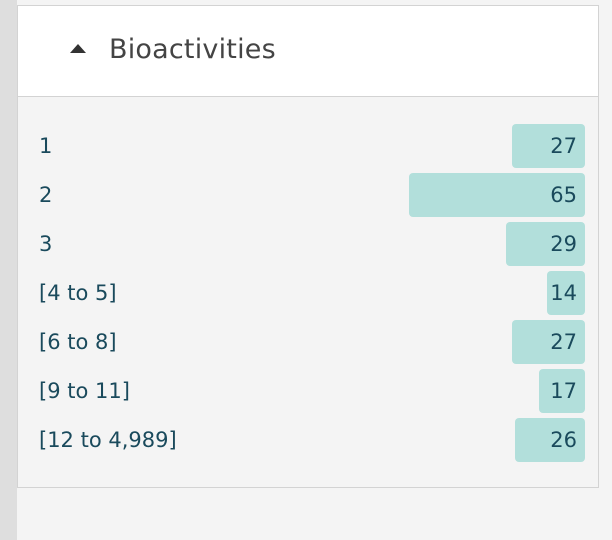  Describe the element at coordinates (308, 440) in the screenshot. I see `facet-row: [12 to 4,989] 26` at that location.